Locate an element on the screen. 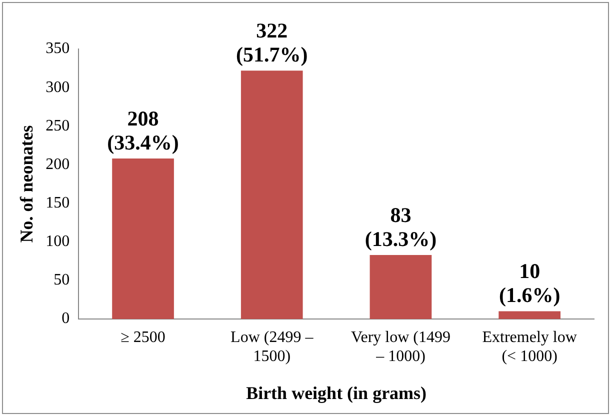 This screenshot has height=416, width=611. data-label: 322 (51.7%) is located at coordinates (272, 42).